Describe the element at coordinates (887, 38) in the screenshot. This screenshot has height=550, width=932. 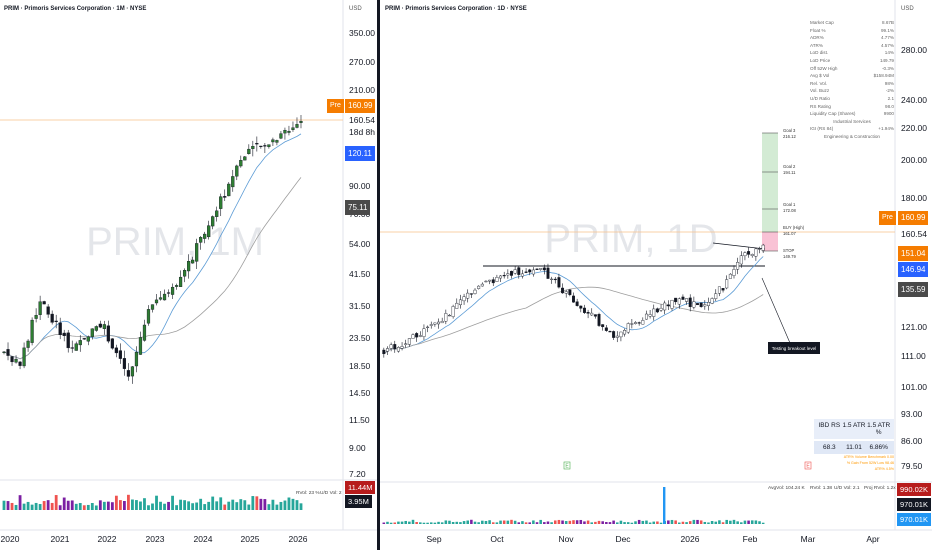
I see `stats-value: 4.77%` at that location.